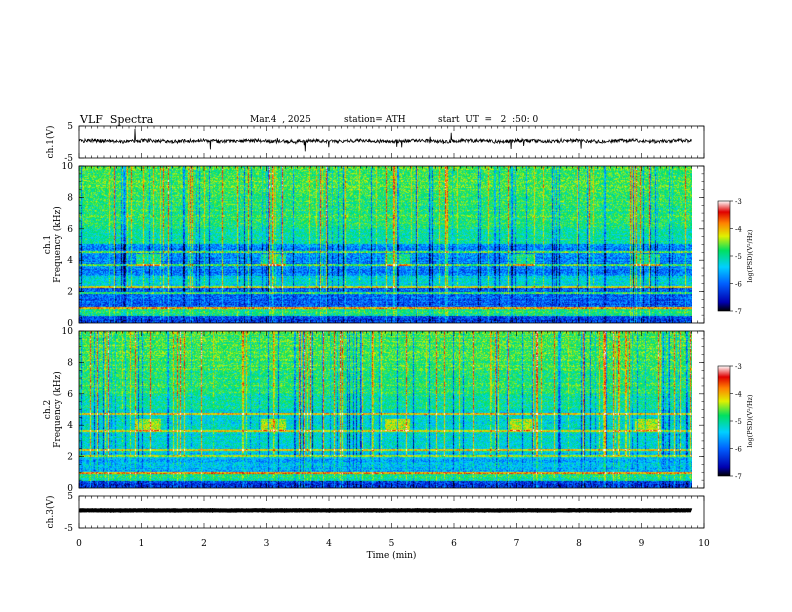  I want to click on ch1-spectrogram-ylabel-bottom: Frequency (kHz), so click(57, 244).